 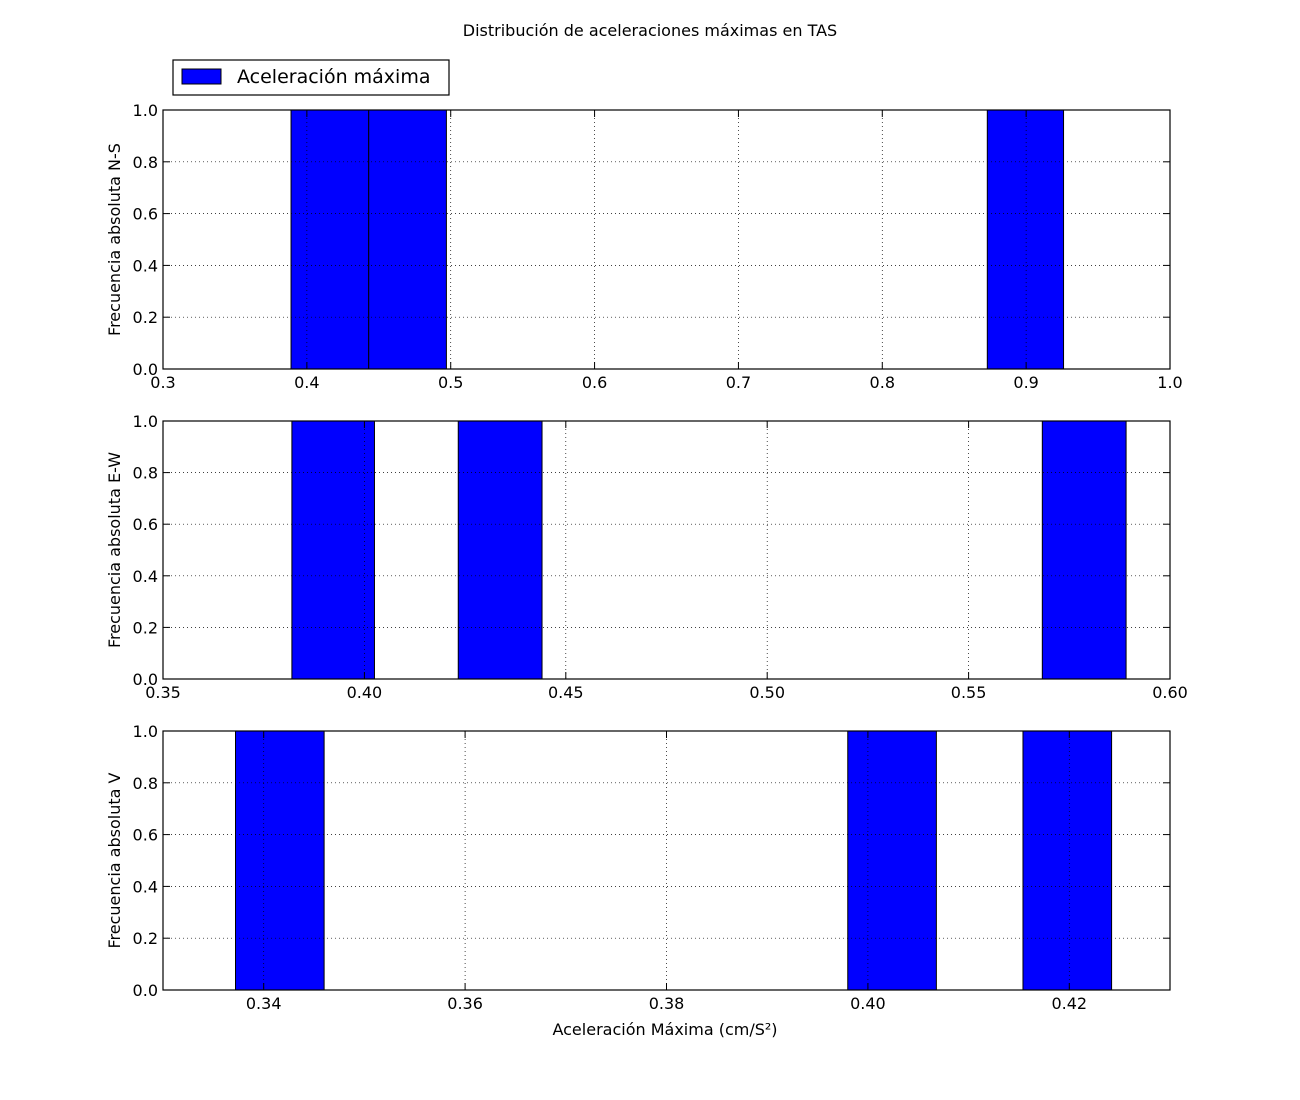 I want to click on y-tick-label-3-3: 0.4, so click(x=145, y=886).